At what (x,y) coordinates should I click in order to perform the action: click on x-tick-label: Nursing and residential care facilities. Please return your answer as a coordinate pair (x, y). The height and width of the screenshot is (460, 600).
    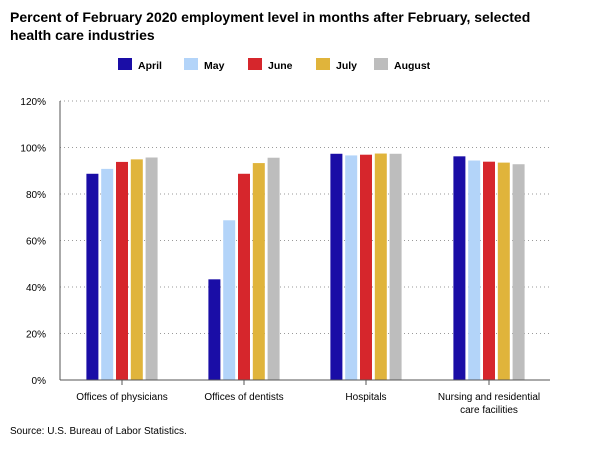
    Looking at the image, I should click on (489, 404).